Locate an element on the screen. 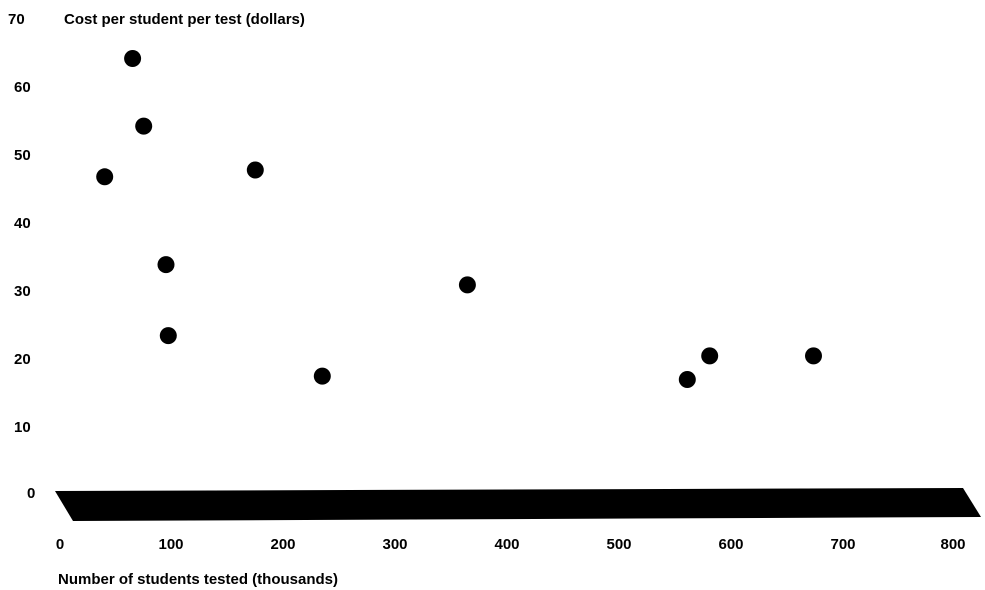  x-tick-label: 0 is located at coordinates (60, 544).